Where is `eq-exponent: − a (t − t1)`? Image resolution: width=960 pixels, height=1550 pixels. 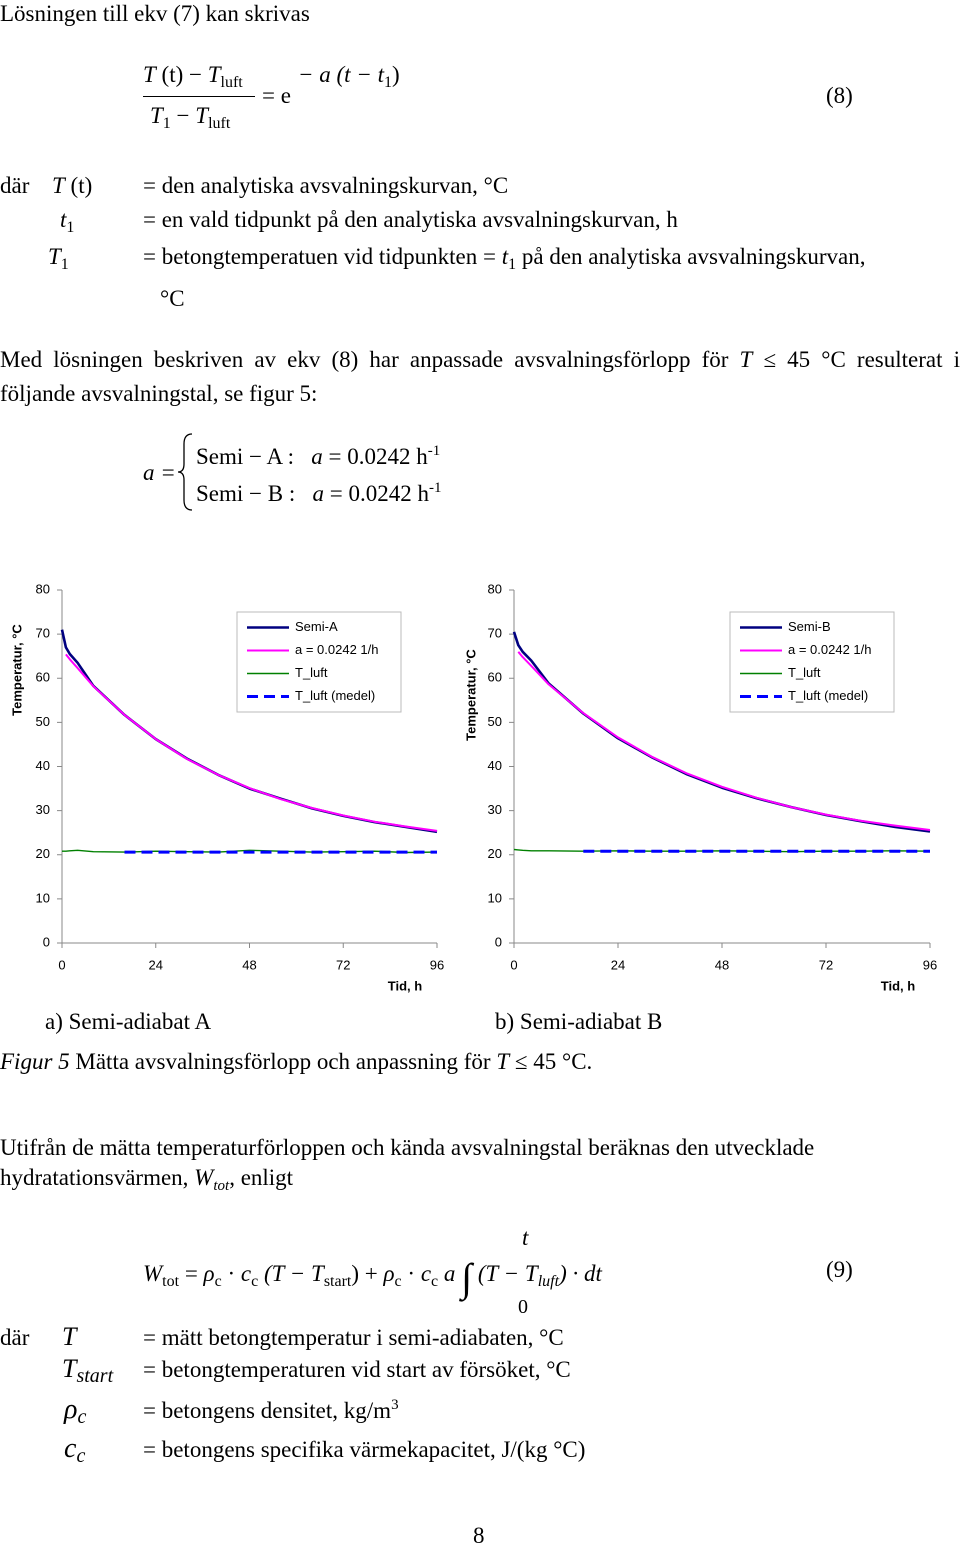
eq-exponent: − a (t − t1) is located at coordinates (349, 77).